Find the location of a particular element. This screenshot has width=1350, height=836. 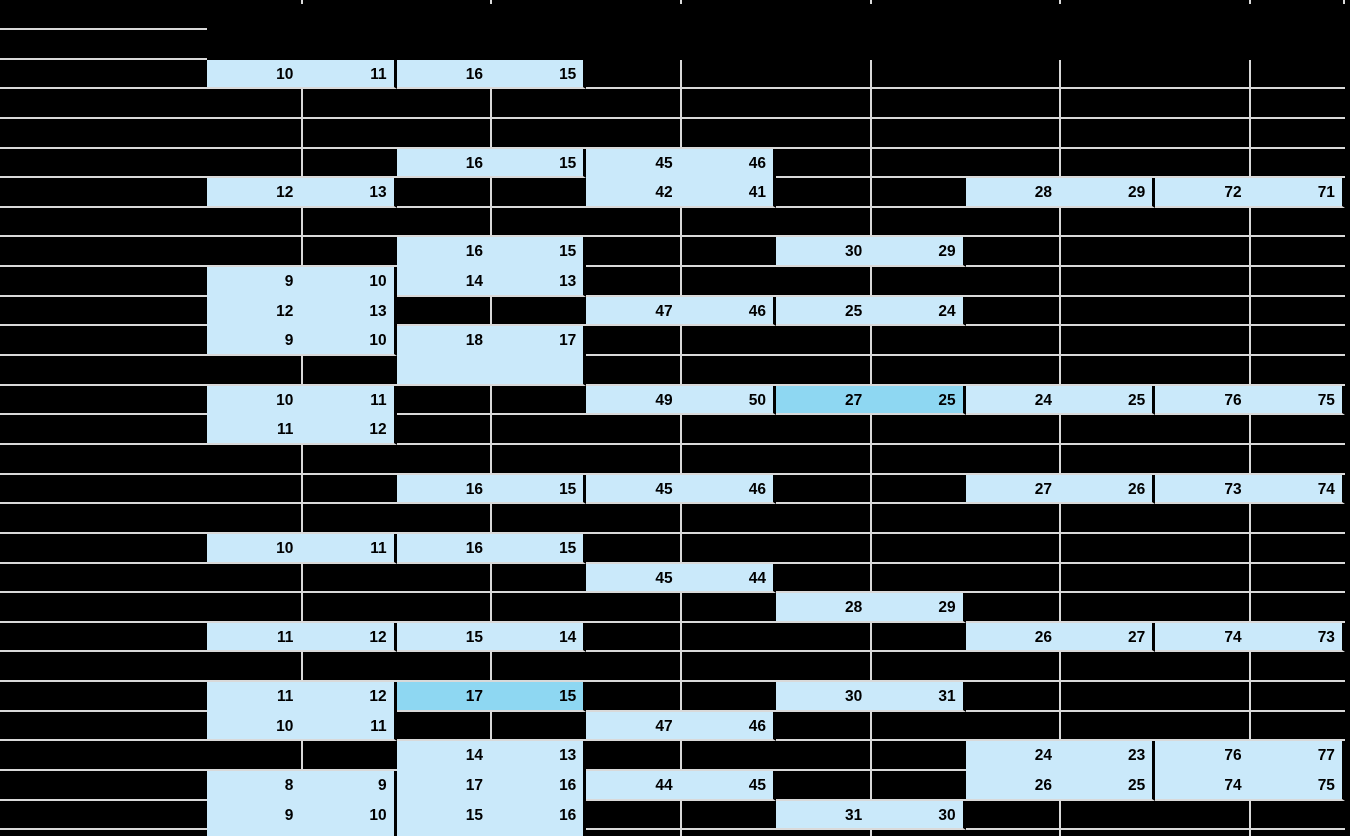

value-cell-block: 14 13 17 16 15 16 is located at coordinates (491, 788).